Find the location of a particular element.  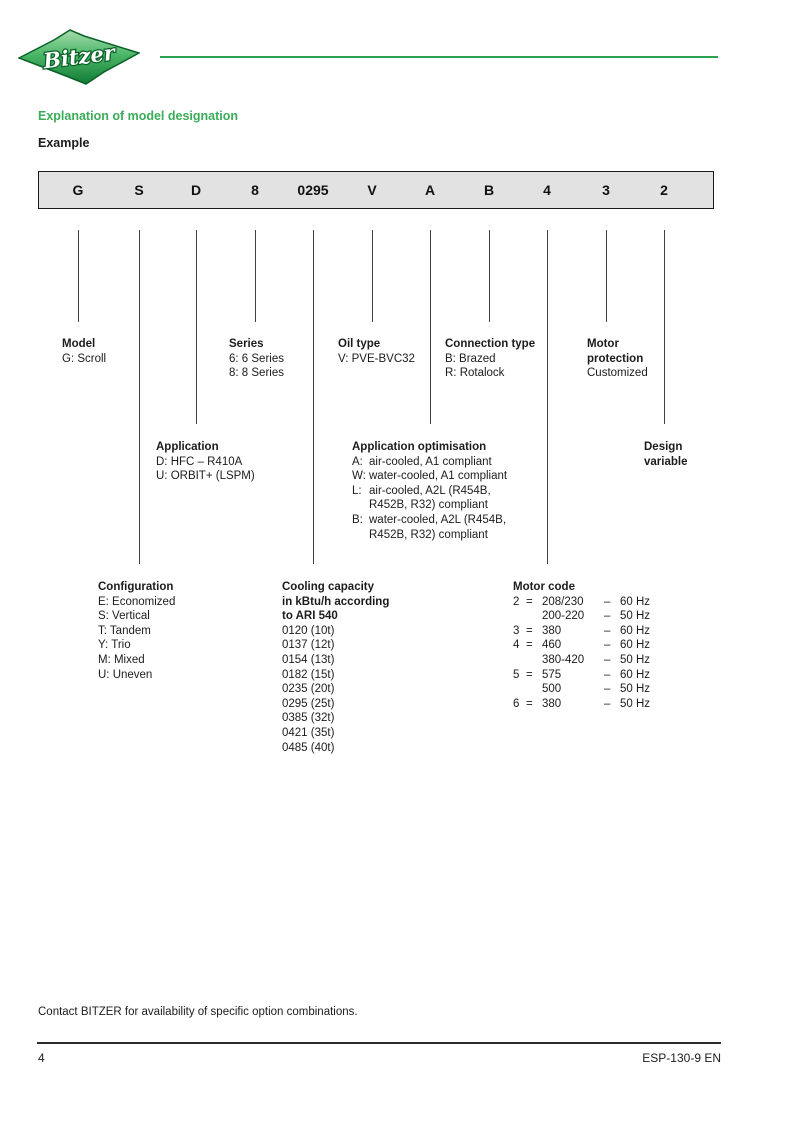

code-segment: 4 is located at coordinates (547, 190).